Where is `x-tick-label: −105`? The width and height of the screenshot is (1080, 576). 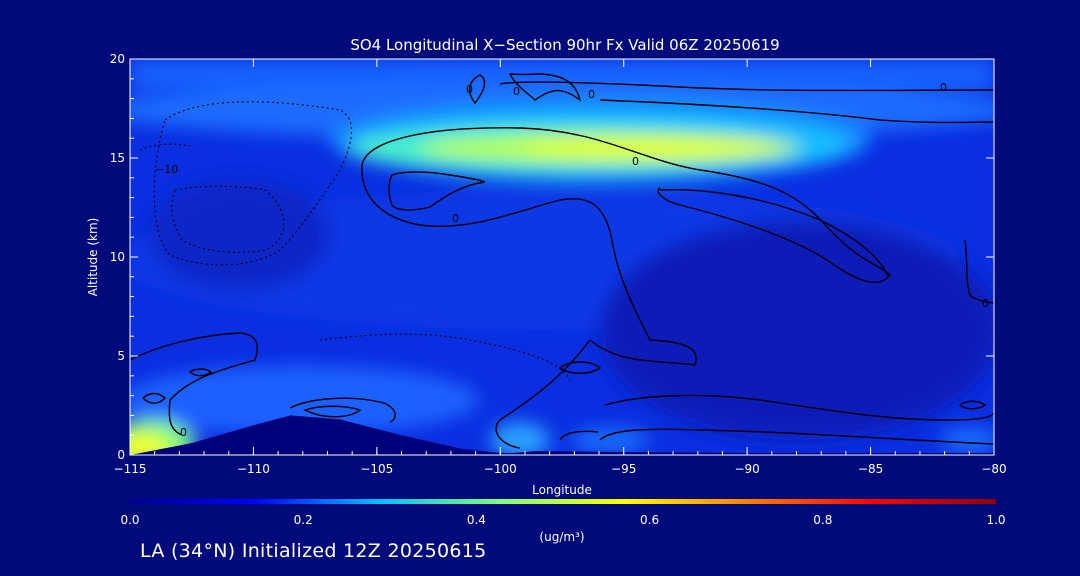
x-tick-label: −105 is located at coordinates (376, 469).